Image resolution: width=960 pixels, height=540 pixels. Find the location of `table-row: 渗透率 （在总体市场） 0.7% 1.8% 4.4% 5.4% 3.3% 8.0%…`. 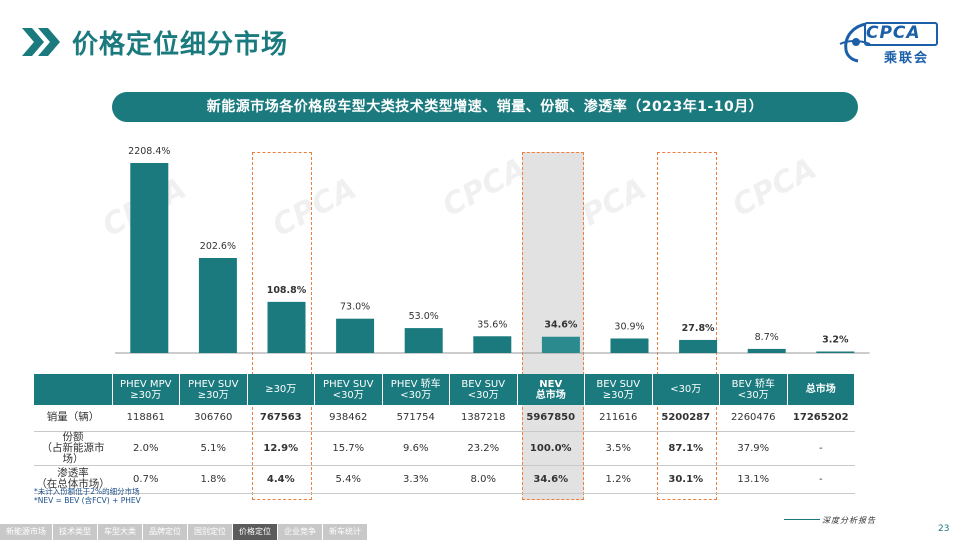

table-row: 渗透率 （在总体市场） 0.7% 1.8% 4.4% 5.4% 3.3% 8.0%… is located at coordinates (444, 479).